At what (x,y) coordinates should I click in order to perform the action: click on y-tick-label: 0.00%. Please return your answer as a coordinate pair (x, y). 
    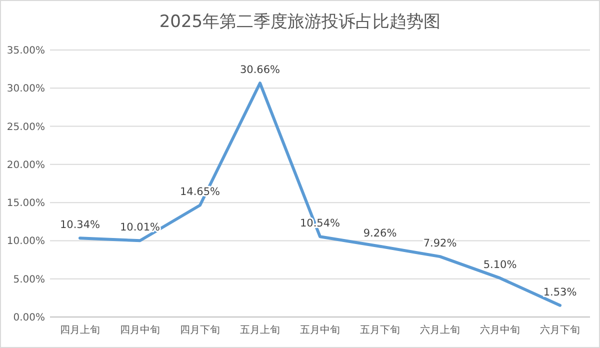
    Looking at the image, I should click on (29, 318).